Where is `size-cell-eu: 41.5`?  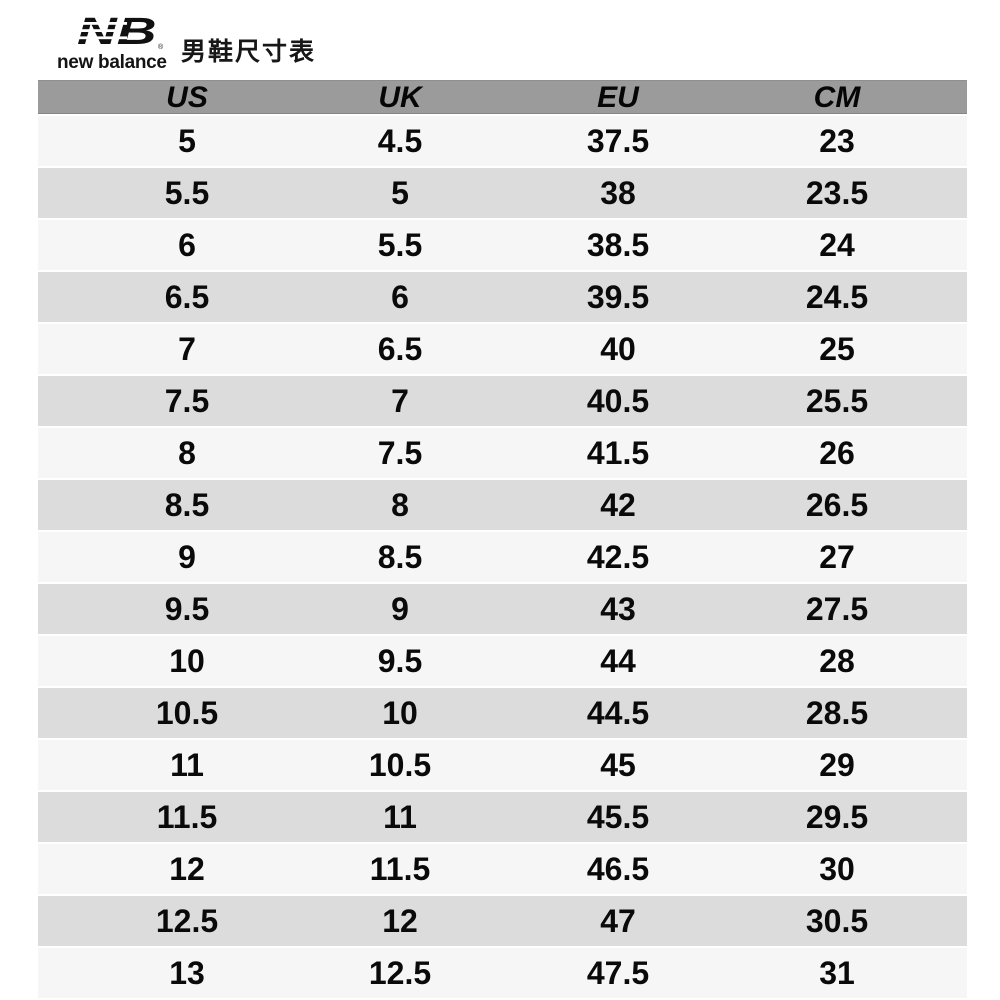 size-cell-eu: 41.5 is located at coordinates (618, 453).